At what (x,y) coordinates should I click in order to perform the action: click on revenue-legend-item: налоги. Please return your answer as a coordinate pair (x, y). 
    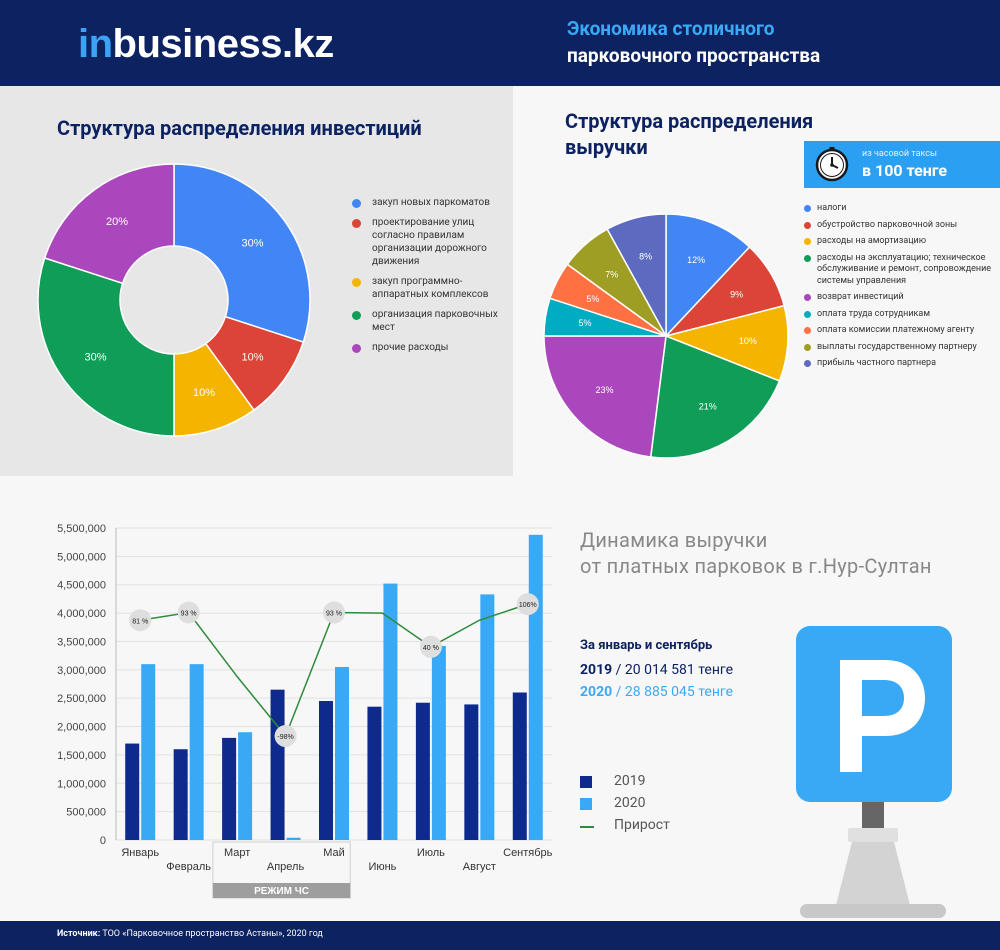
    Looking at the image, I should click on (901, 209).